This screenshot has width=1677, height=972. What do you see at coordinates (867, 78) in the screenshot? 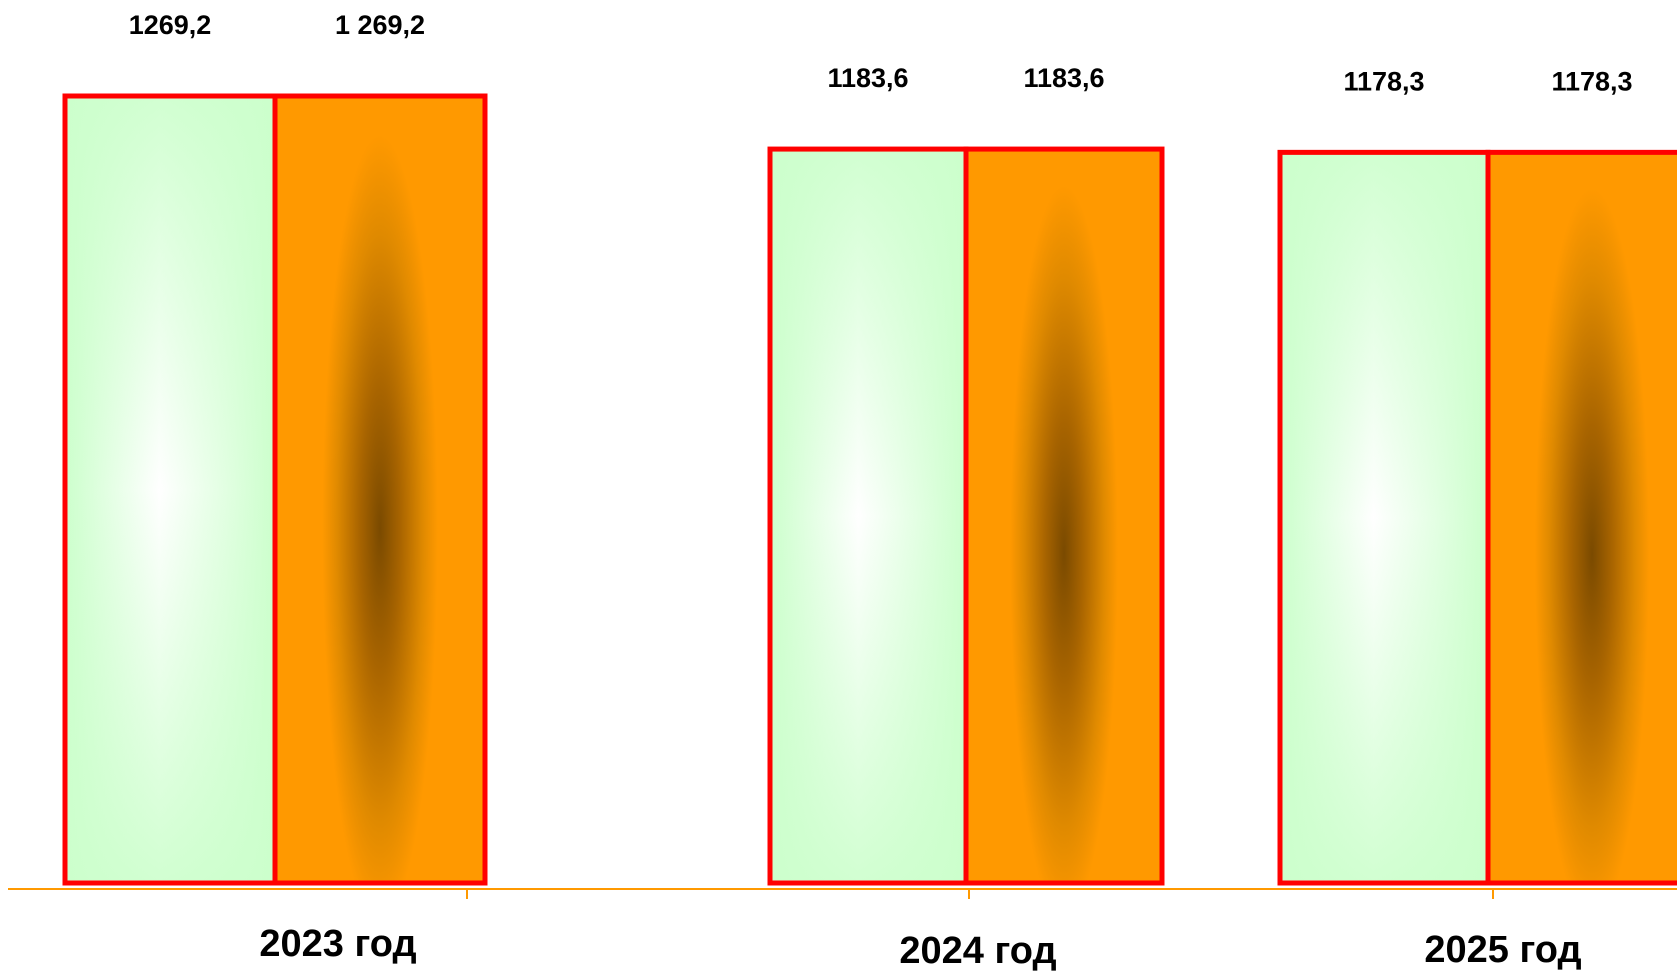
I see `value-label-green-2: 1183,6` at bounding box center [867, 78].